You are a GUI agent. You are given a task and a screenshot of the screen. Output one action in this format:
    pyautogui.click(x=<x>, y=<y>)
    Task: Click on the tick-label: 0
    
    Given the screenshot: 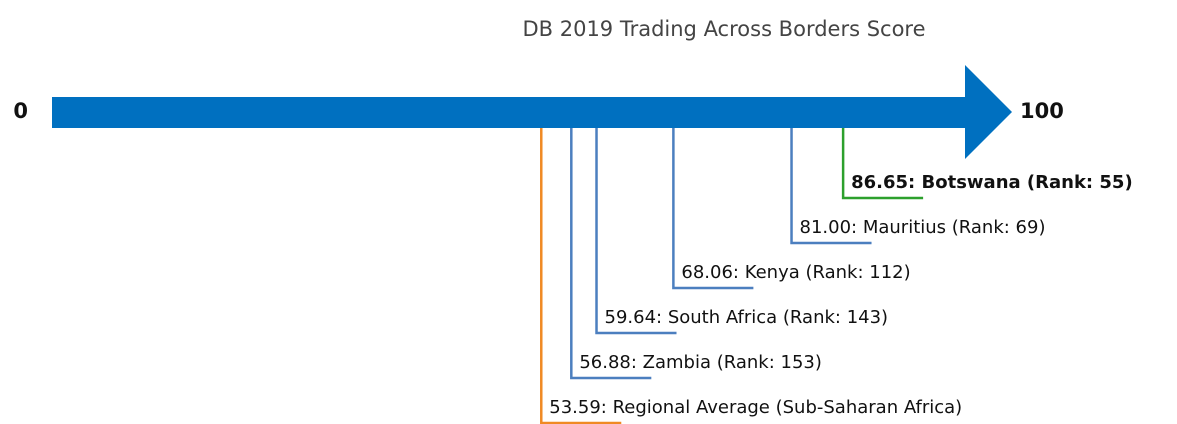 What is the action you would take?
    pyautogui.click(x=20, y=111)
    